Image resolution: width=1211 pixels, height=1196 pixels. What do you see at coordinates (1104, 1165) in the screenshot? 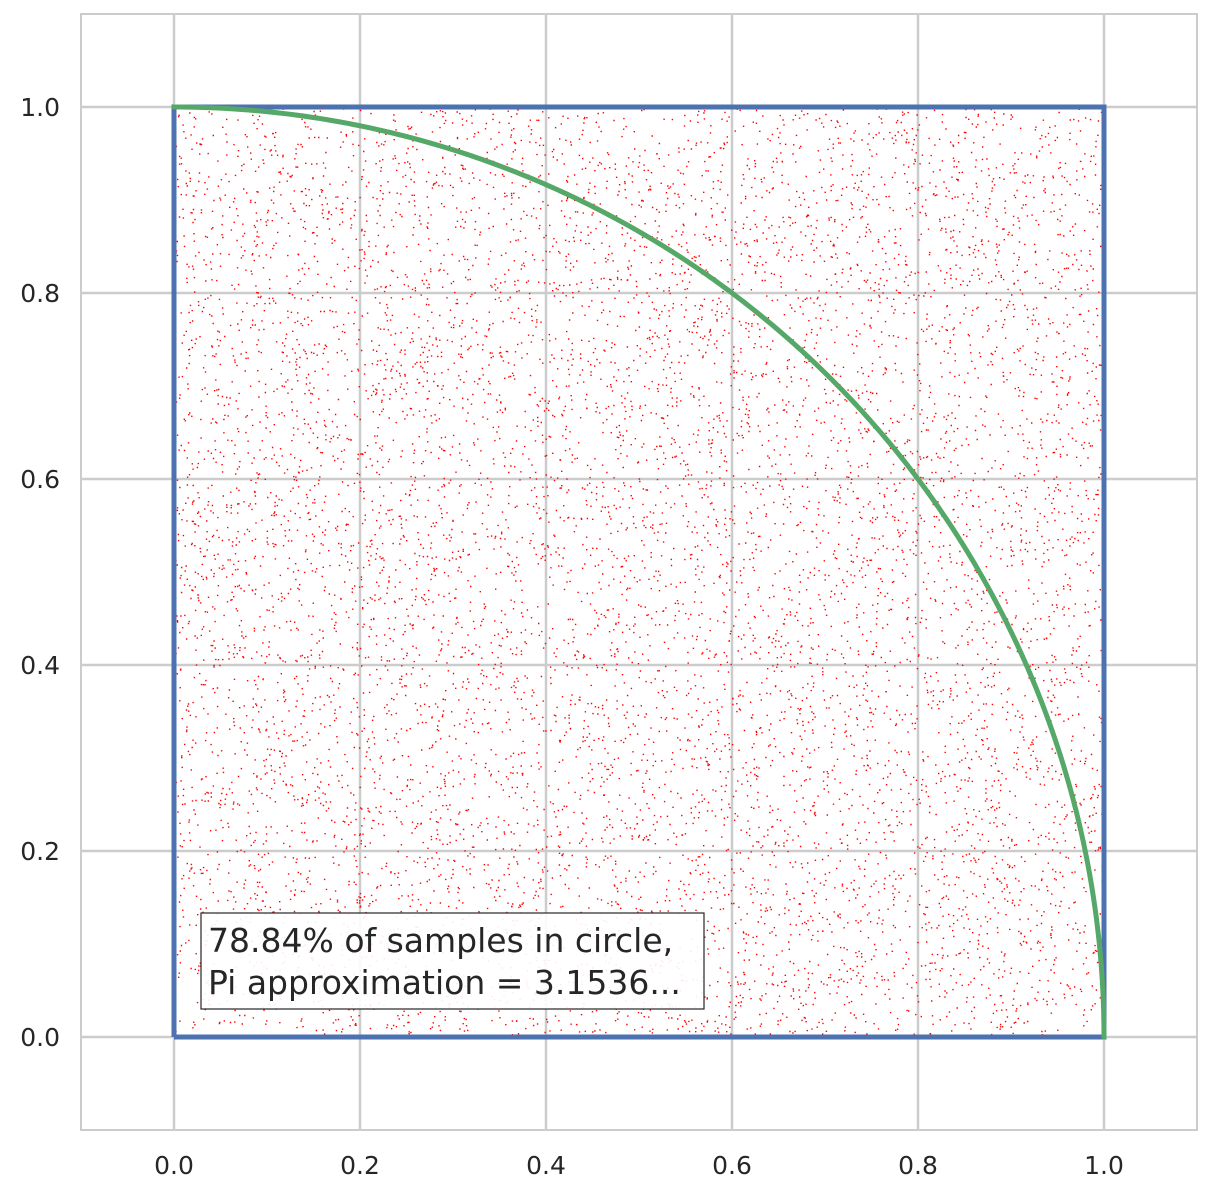
I see `x-tick-label: 1.0` at bounding box center [1104, 1165].